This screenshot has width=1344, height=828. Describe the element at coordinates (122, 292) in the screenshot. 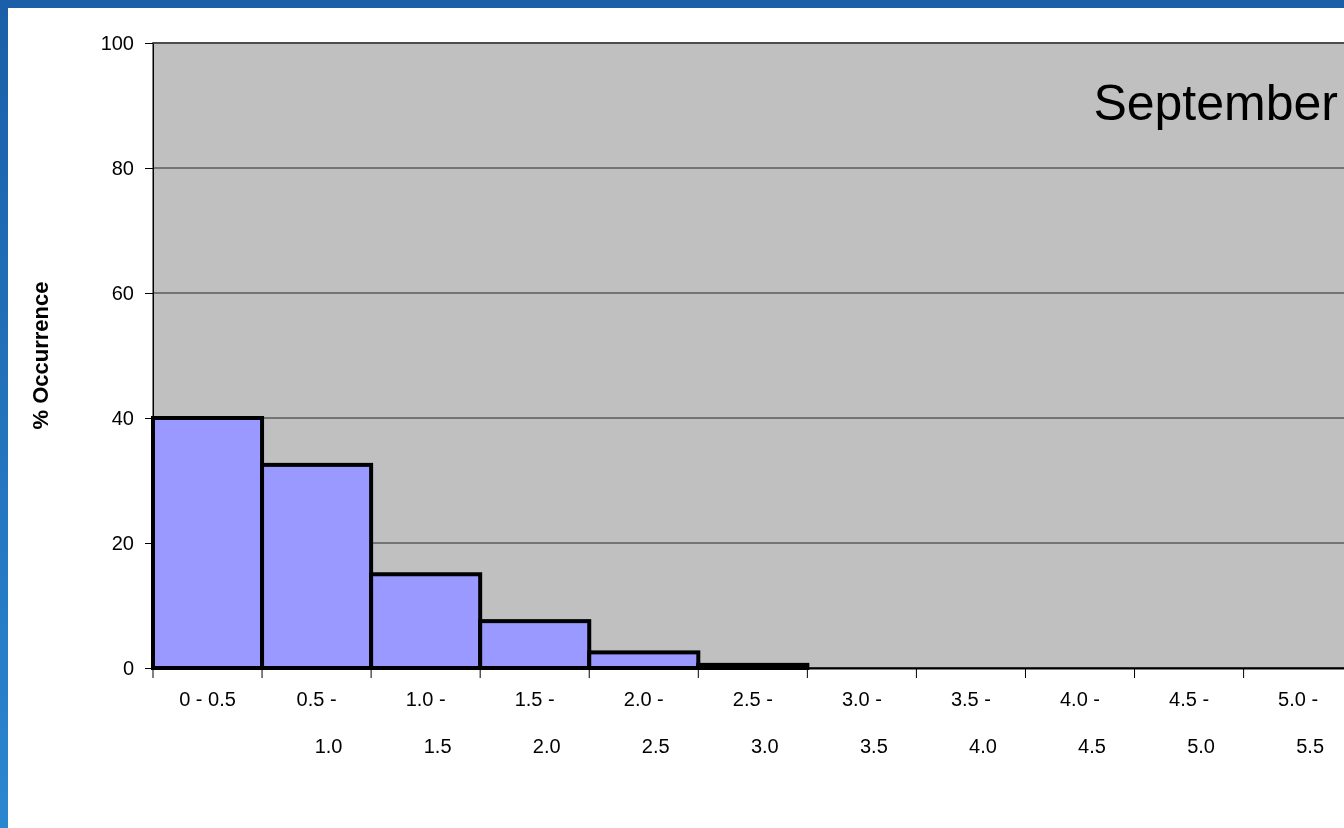

I see `y-tick-label: 60` at that location.